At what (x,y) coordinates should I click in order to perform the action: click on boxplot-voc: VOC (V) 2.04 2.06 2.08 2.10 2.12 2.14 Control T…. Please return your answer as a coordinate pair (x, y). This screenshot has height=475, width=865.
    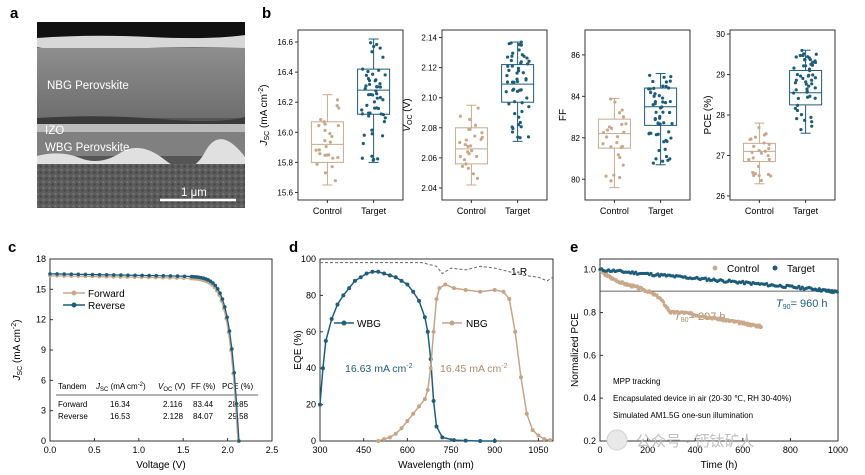
    Looking at the image, I should click on (475, 122).